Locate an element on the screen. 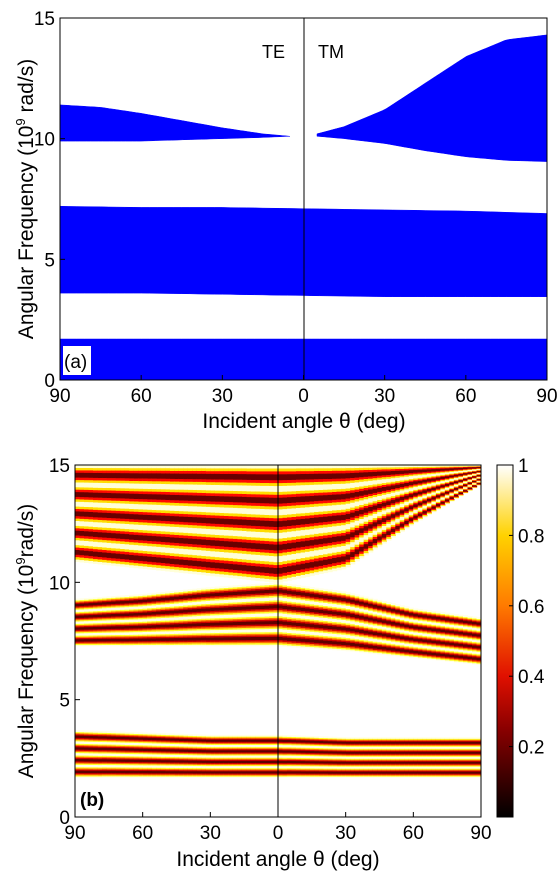 The height and width of the screenshot is (886, 557). panel-a-x-tick-label: 60 is located at coordinates (465, 396).